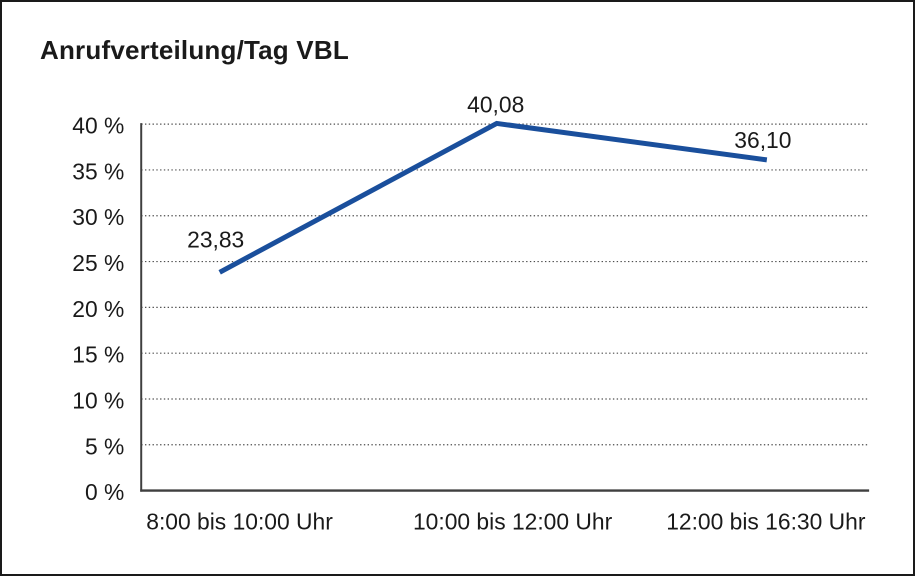 This screenshot has height=576, width=915. Describe the element at coordinates (495, 105) in the screenshot. I see `data-label: 40,08` at that location.